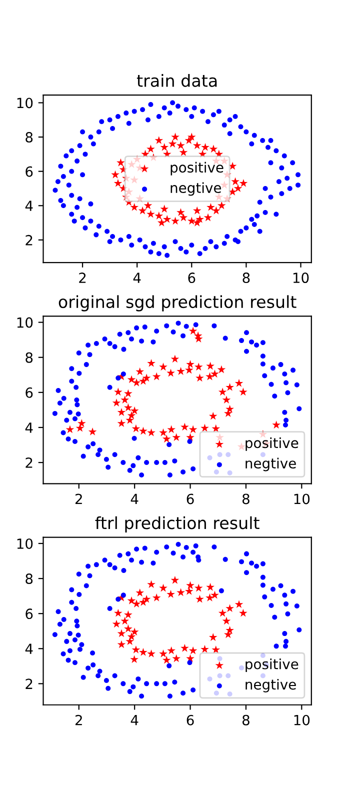  Describe the element at coordinates (177, 303) in the screenshot. I see `chart-title: original sgd prediction result` at that location.